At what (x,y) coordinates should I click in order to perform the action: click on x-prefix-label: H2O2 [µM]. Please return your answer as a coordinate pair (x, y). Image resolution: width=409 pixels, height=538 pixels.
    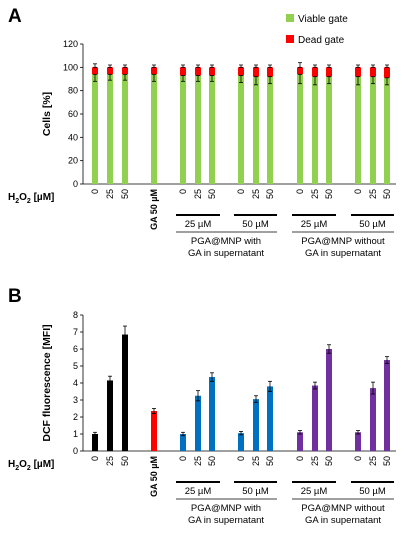
    Looking at the image, I should click on (31, 465).